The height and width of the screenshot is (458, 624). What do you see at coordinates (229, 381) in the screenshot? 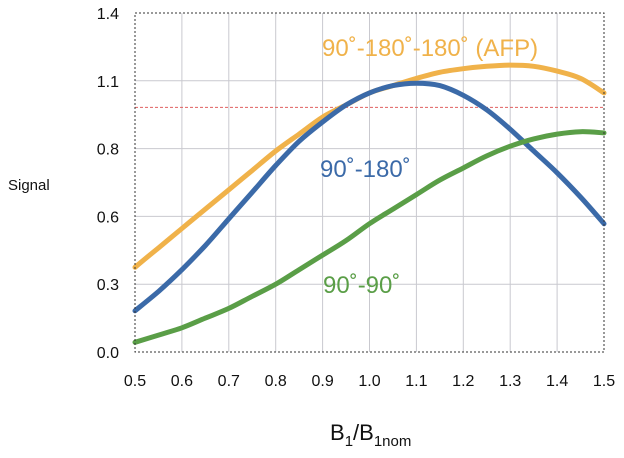
I see `x-tick-label: 0.7` at bounding box center [229, 381].